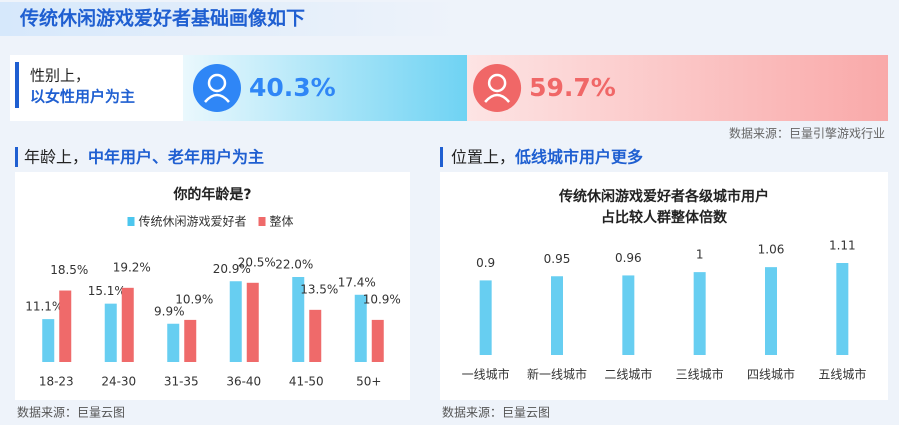 The image size is (899, 425). I want to click on data-label: 18.5%, so click(69, 270).